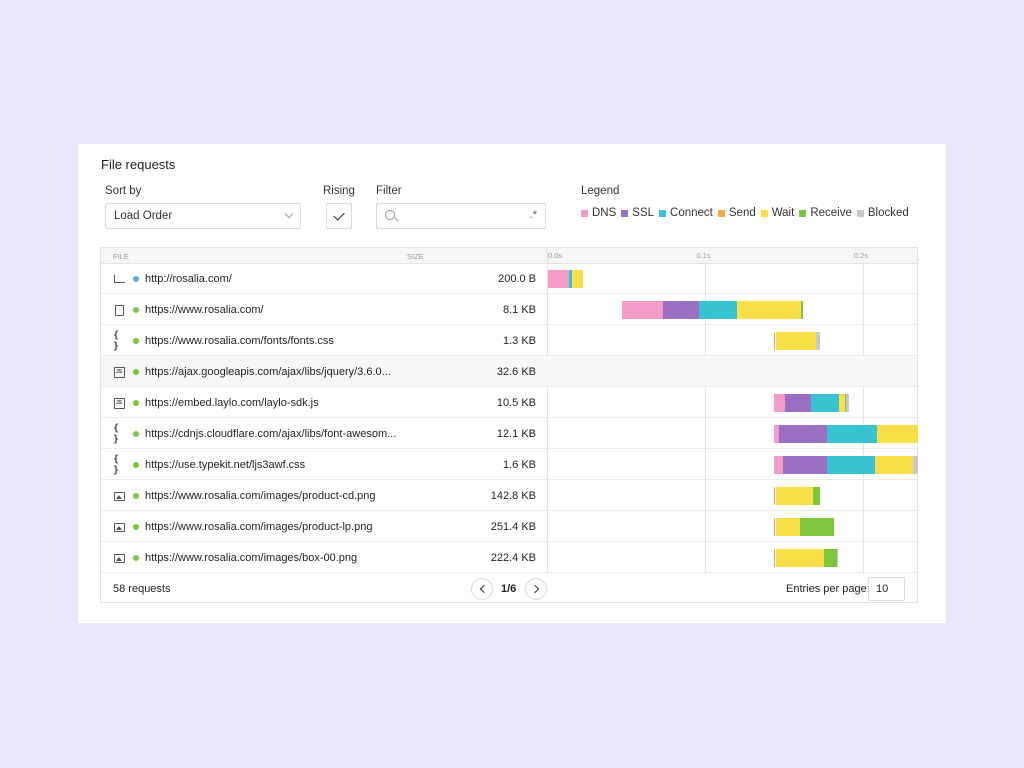 Image resolution: width=1024 pixels, height=768 pixels. I want to click on request-url: https://www.rosalia.com/fonts/fonts.css, so click(239, 341).